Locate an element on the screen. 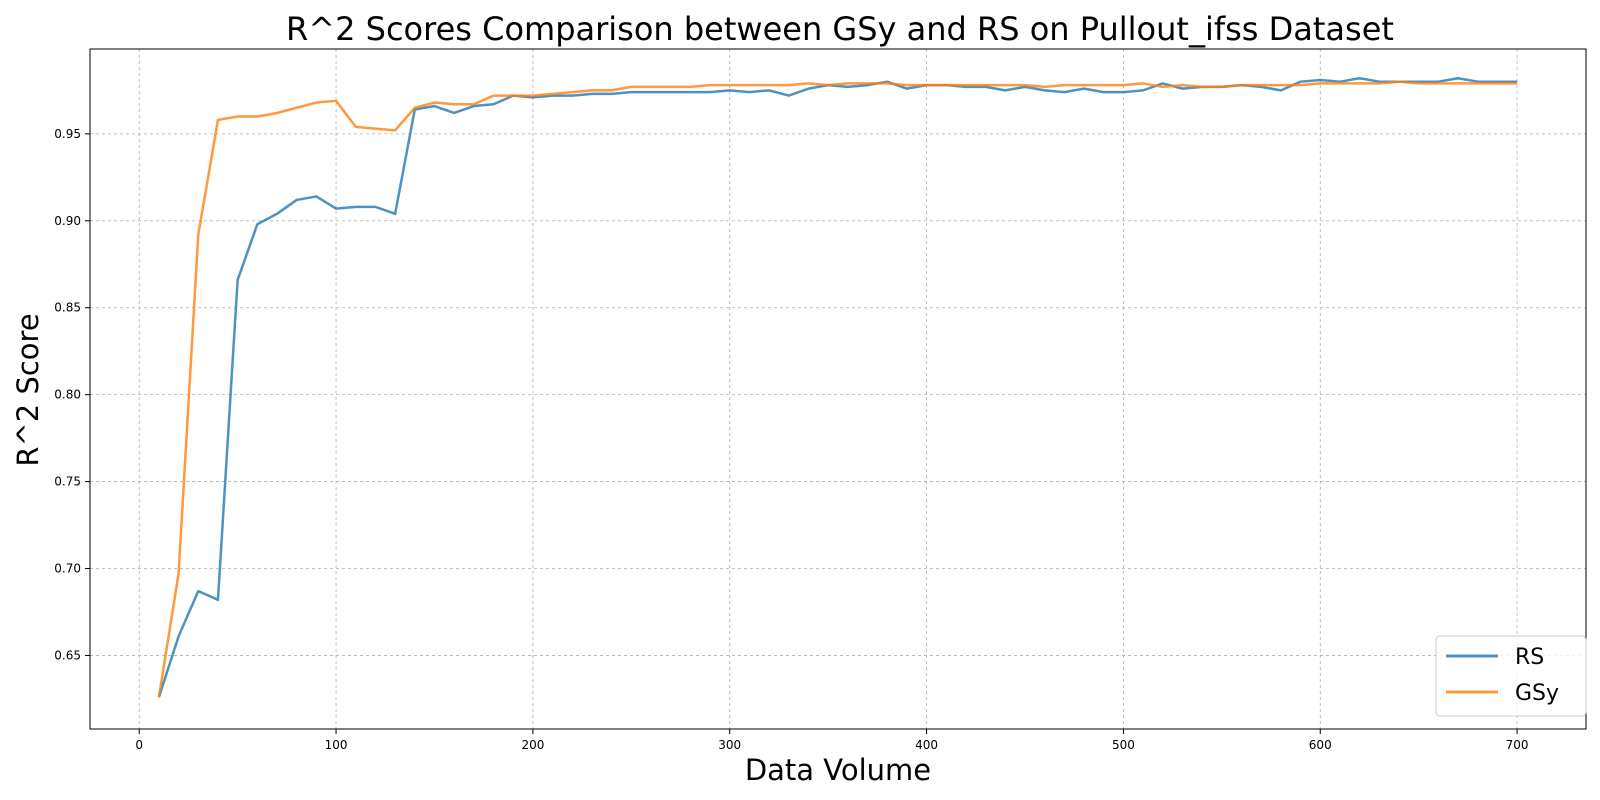 Image resolution: width=1600 pixels, height=800 pixels. x-tick-label: 700 is located at coordinates (1517, 745).